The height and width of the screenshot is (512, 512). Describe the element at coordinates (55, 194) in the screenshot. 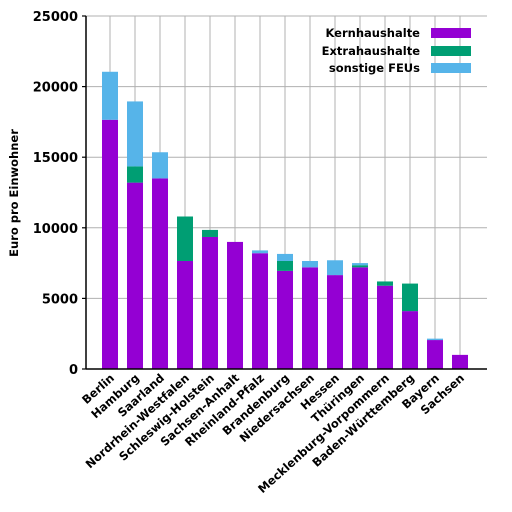

I see `y-tick-labels: 0 5000 10000 15000 20000 25000` at that location.